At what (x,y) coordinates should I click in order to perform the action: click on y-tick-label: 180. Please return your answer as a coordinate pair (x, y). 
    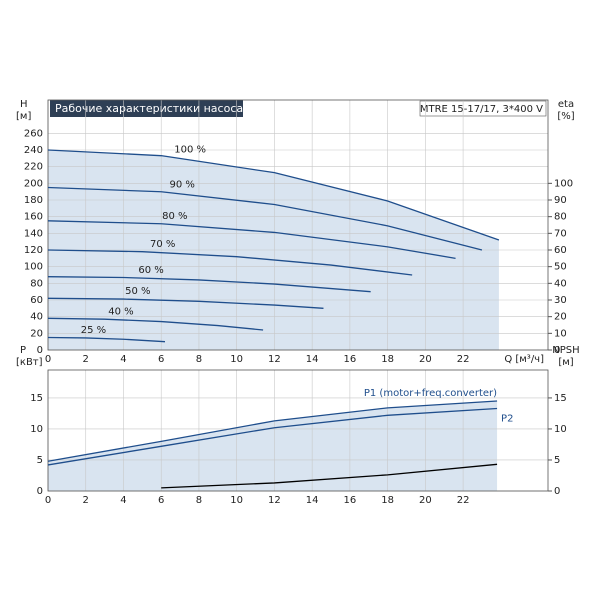
    Looking at the image, I should click on (33, 200).